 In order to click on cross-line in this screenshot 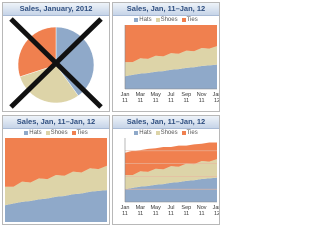, I will do `click(56, 63)`.